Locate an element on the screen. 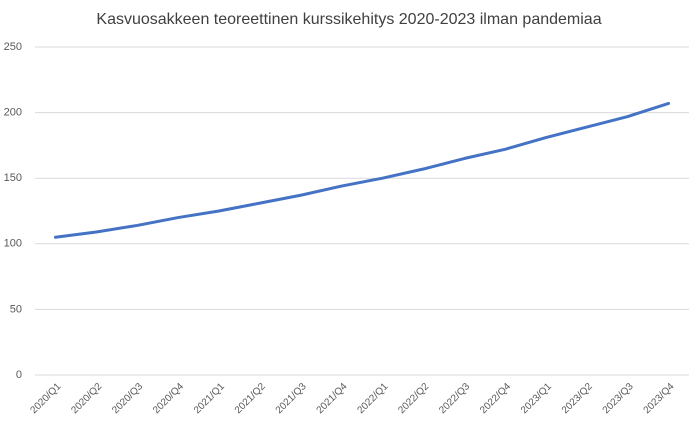 The width and height of the screenshot is (699, 432). x-tick-label: 2021/Q2 is located at coordinates (250, 398).